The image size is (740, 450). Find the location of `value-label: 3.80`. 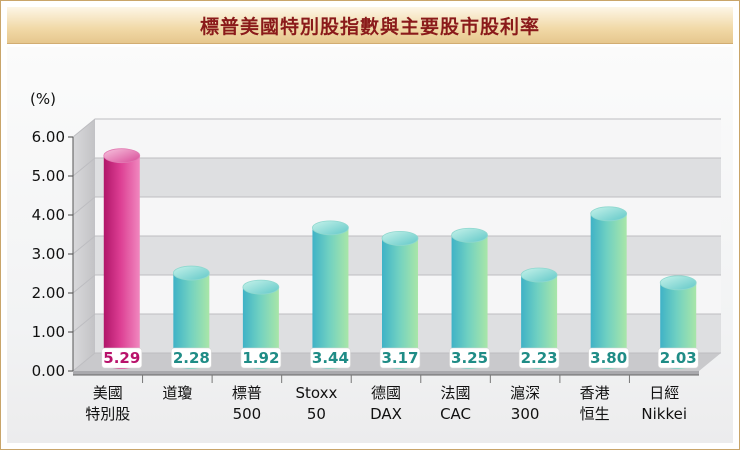

value-label: 3.80 is located at coordinates (608, 358).